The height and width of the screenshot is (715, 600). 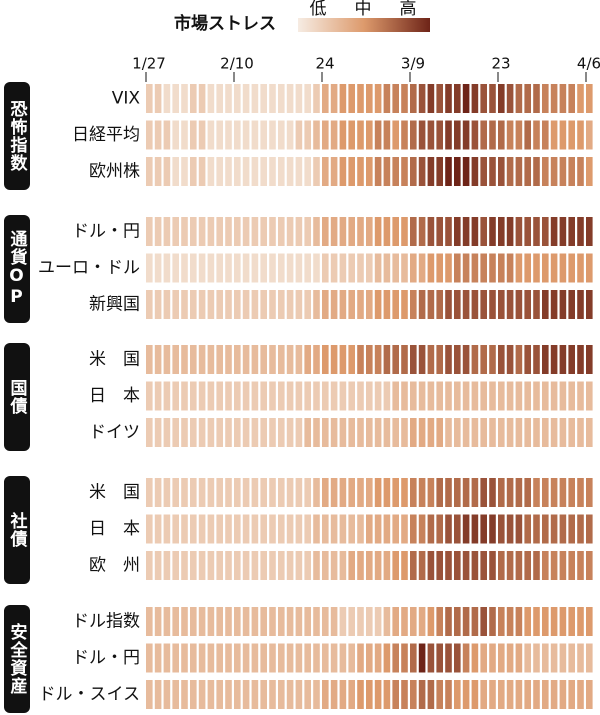 What do you see at coordinates (237, 64) in the screenshot?
I see `x-tick-label: 2/10` at bounding box center [237, 64].